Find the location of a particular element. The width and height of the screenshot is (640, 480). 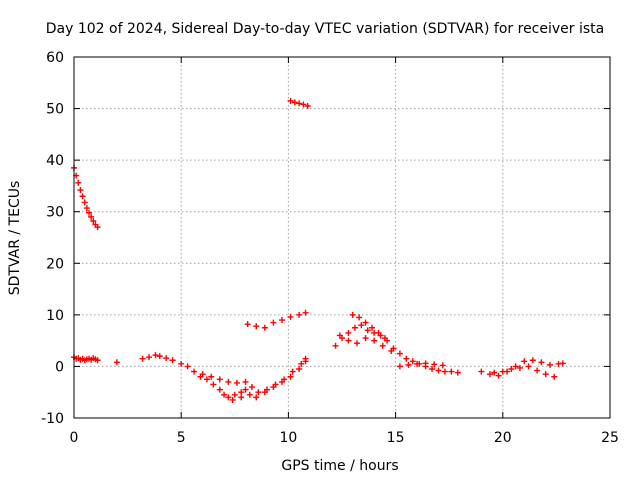

y-tick-label: 60 is located at coordinates (55, 58).